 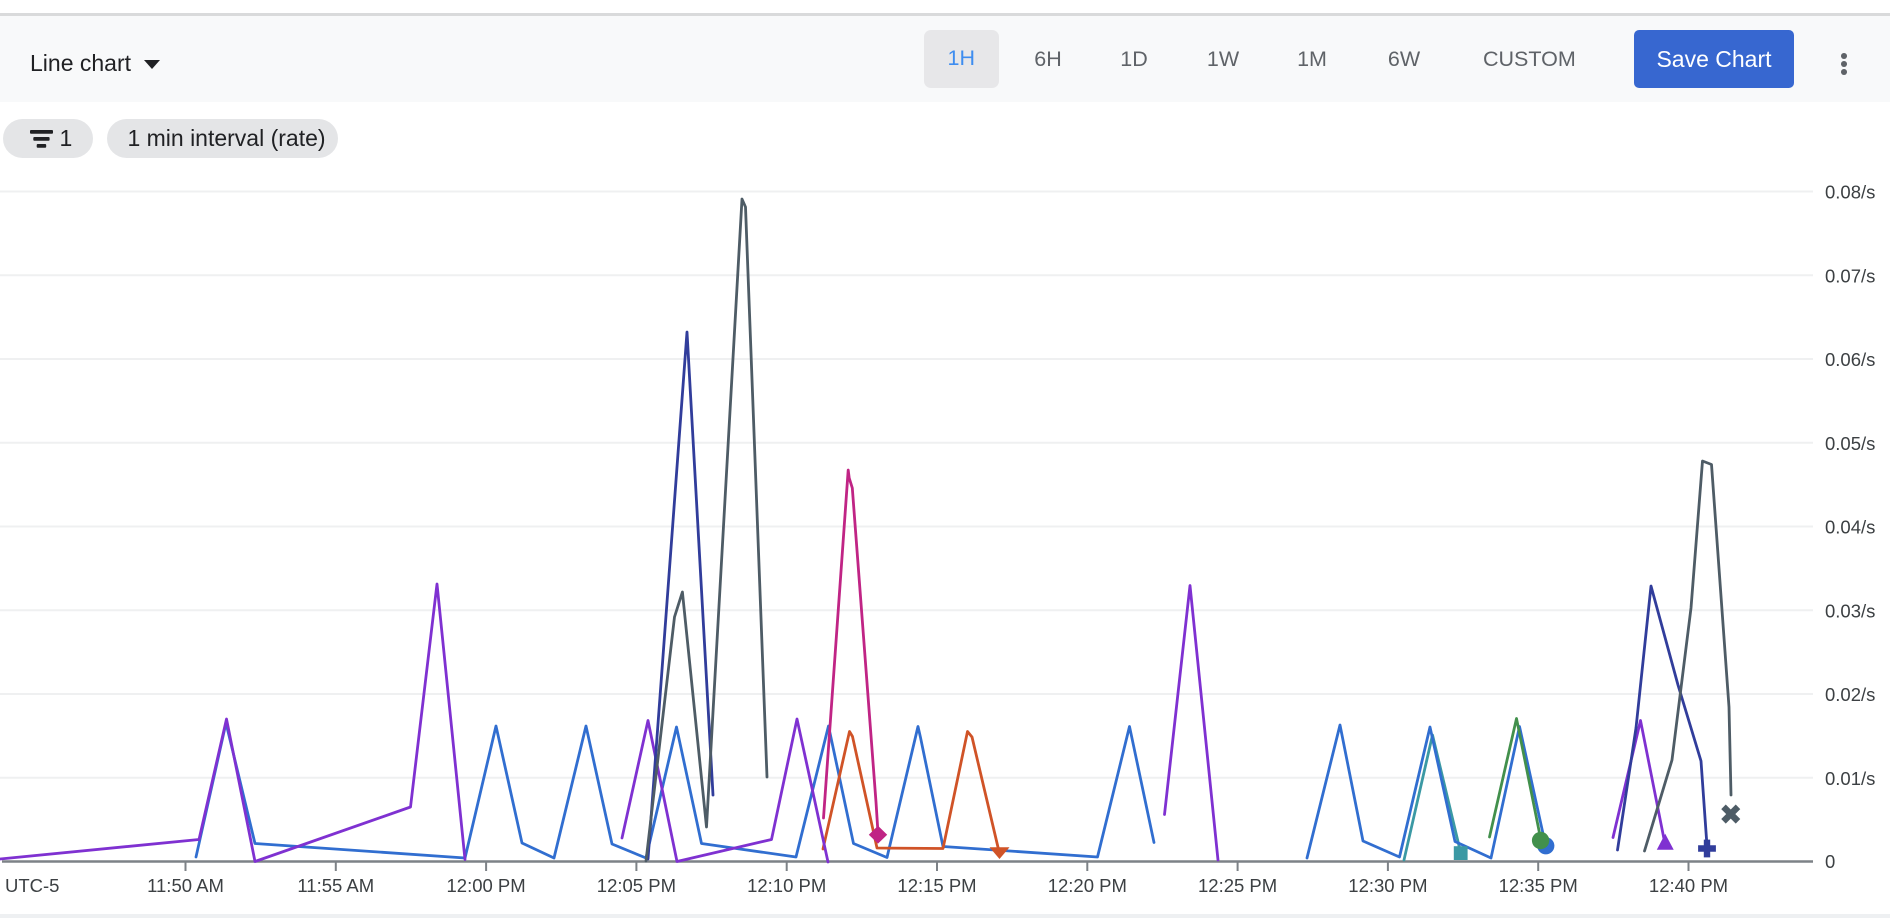 What do you see at coordinates (1237, 885) in the screenshot?
I see `svg-text: 12:25 PM` at bounding box center [1237, 885].